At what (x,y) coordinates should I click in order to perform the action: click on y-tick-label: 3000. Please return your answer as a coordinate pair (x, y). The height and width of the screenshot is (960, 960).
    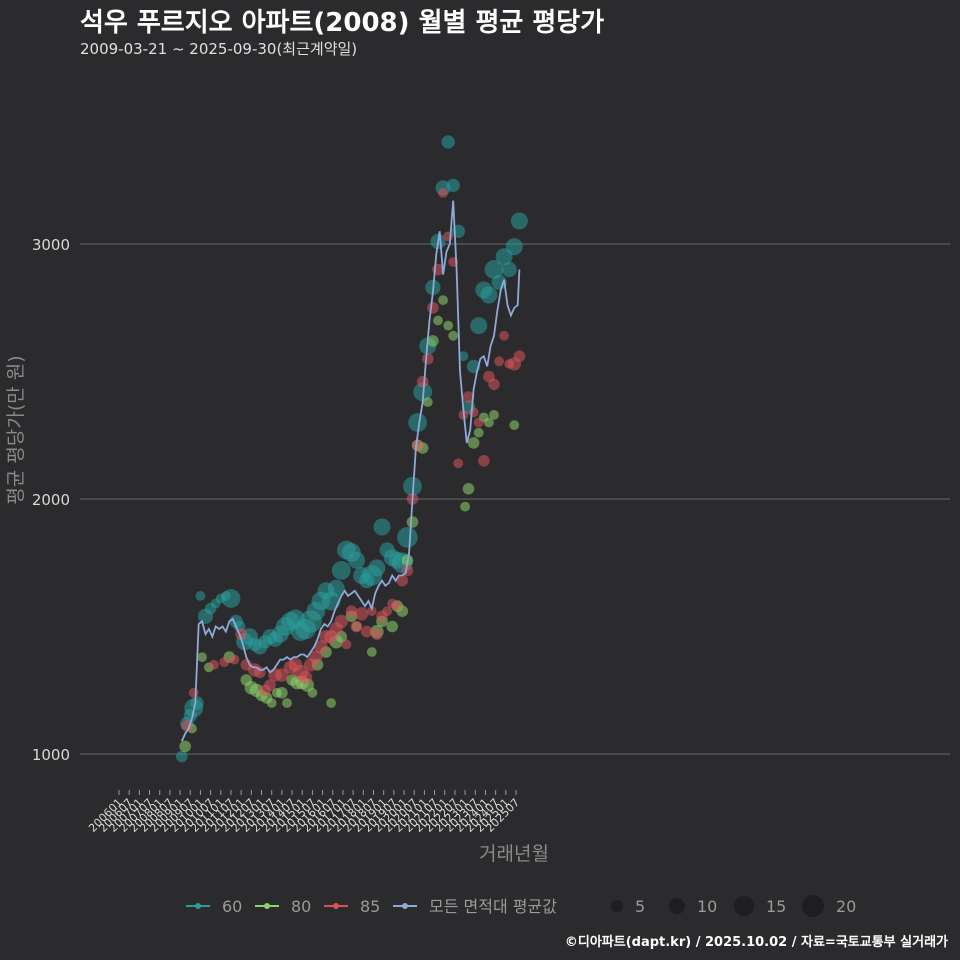
    Looking at the image, I should click on (51, 245).